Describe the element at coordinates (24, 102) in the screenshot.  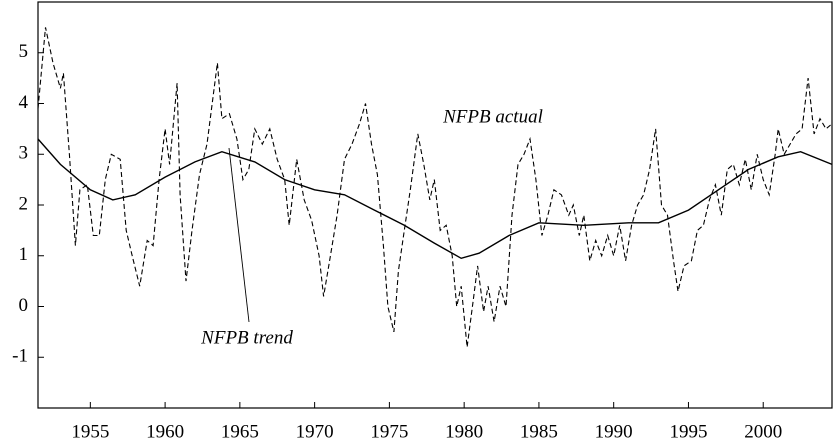
I see `y-tick-label: 4` at that location.